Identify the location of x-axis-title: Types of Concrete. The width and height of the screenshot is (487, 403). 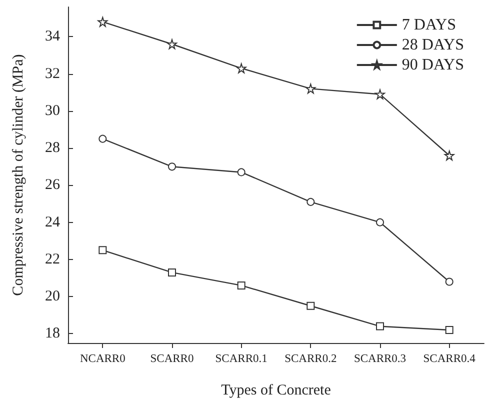
(276, 390).